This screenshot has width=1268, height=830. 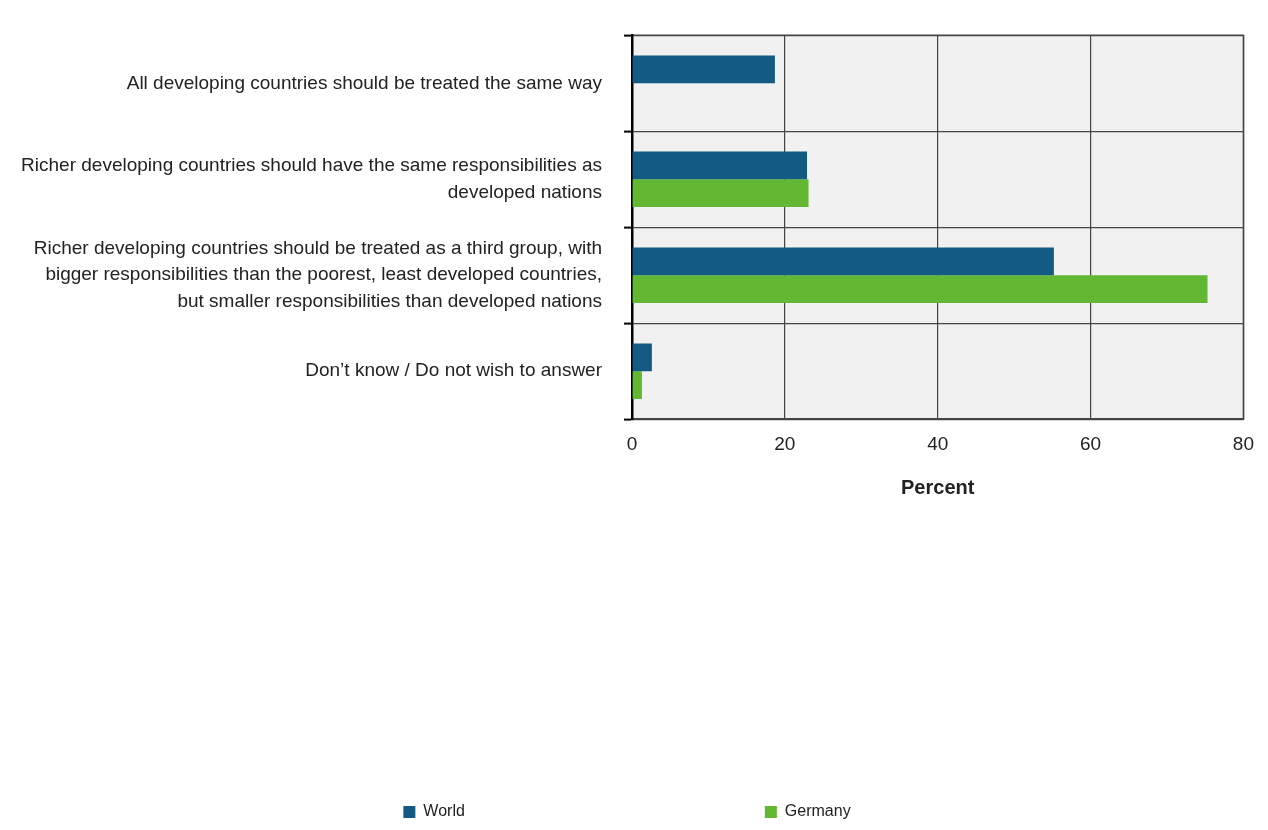 What do you see at coordinates (785, 443) in the screenshot?
I see `x-tick-label: 20` at bounding box center [785, 443].